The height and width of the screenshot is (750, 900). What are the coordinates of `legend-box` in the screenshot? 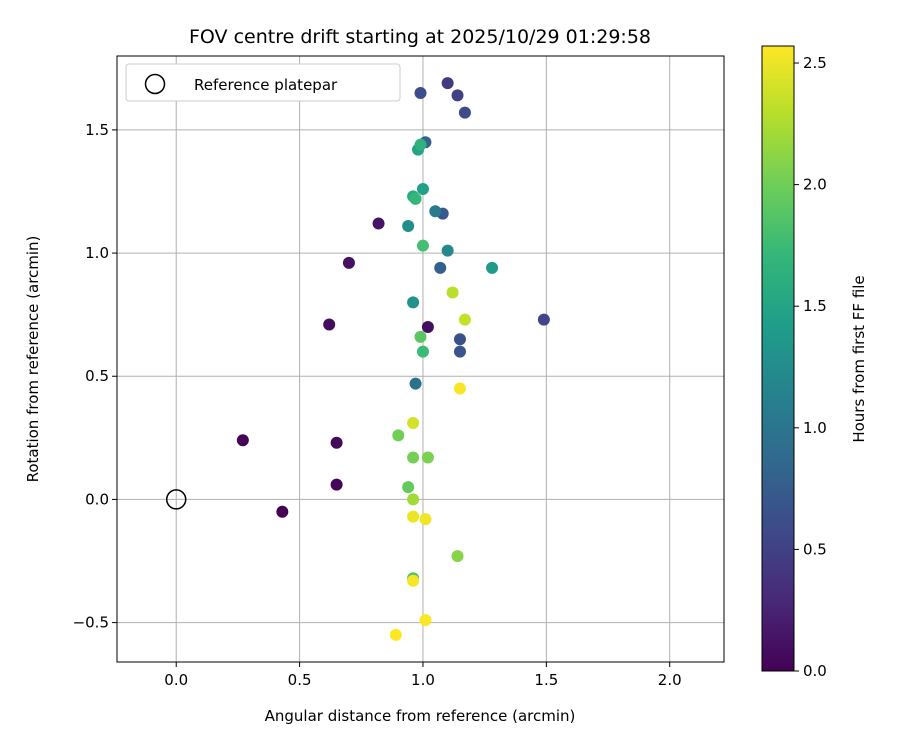 It's located at (263, 82).